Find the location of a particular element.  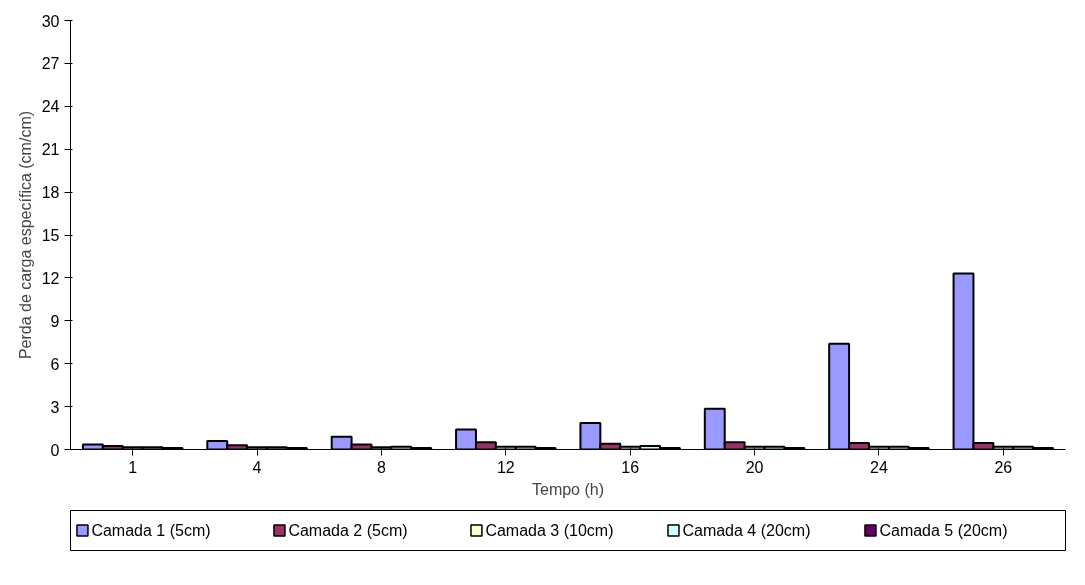

x-tick-label: 24 is located at coordinates (879, 467).